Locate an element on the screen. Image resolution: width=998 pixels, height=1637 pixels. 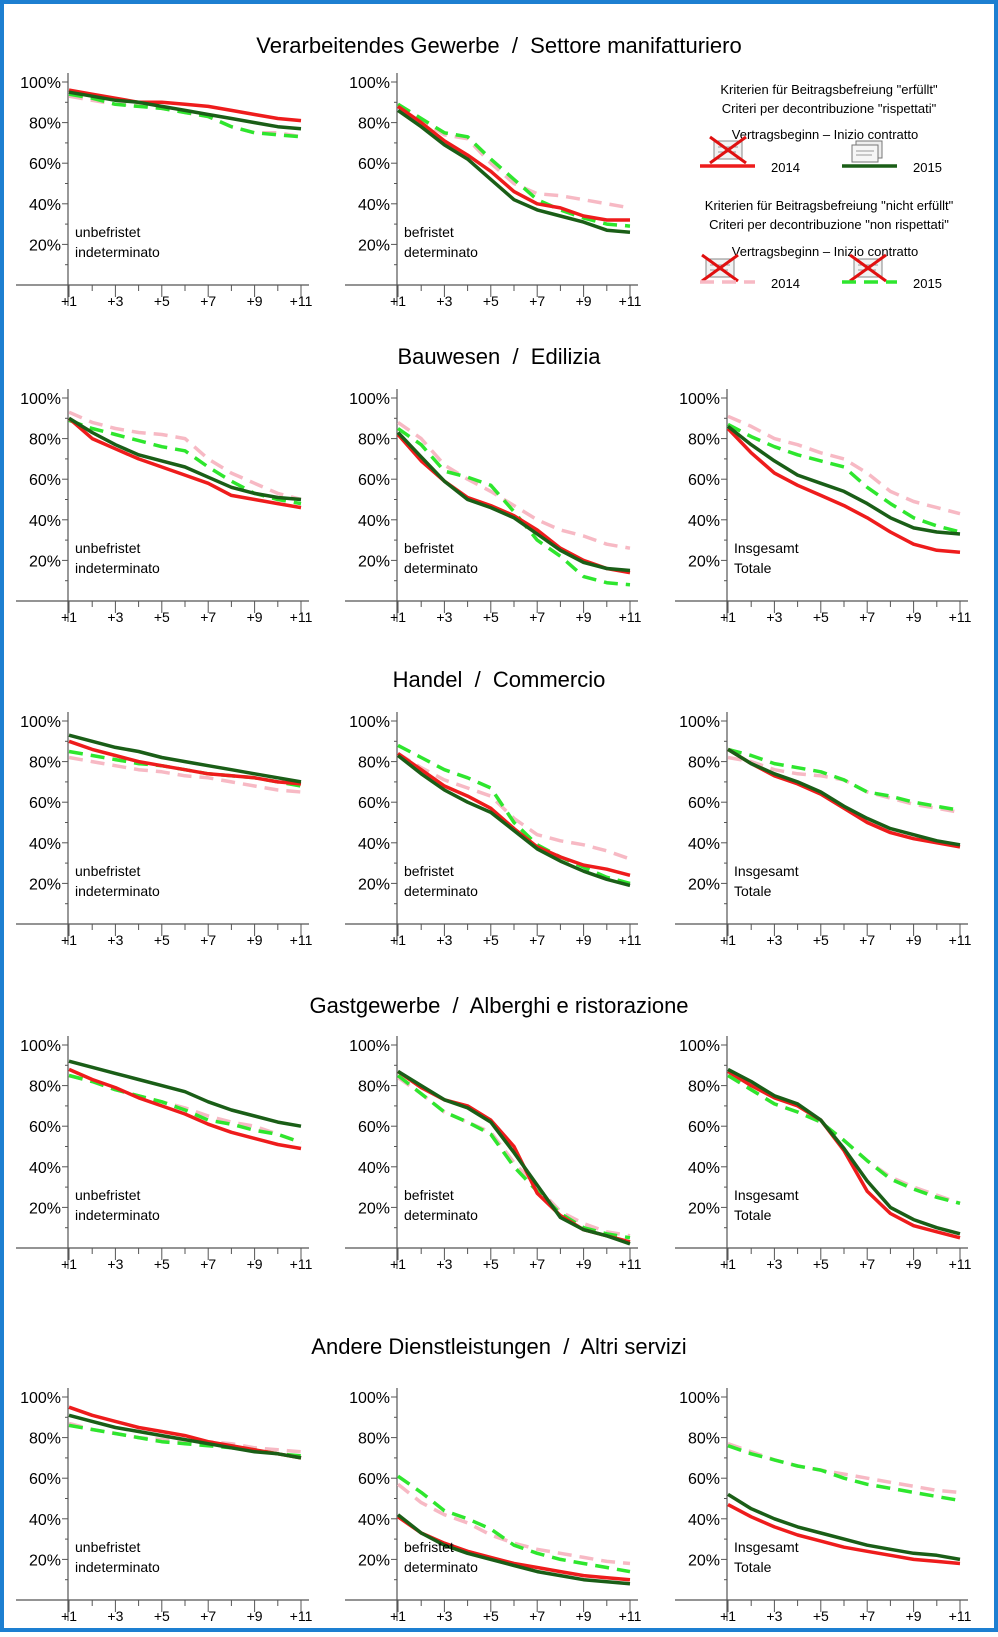
series-line-not-fulfilled-2014 is located at coordinates (513, 485).